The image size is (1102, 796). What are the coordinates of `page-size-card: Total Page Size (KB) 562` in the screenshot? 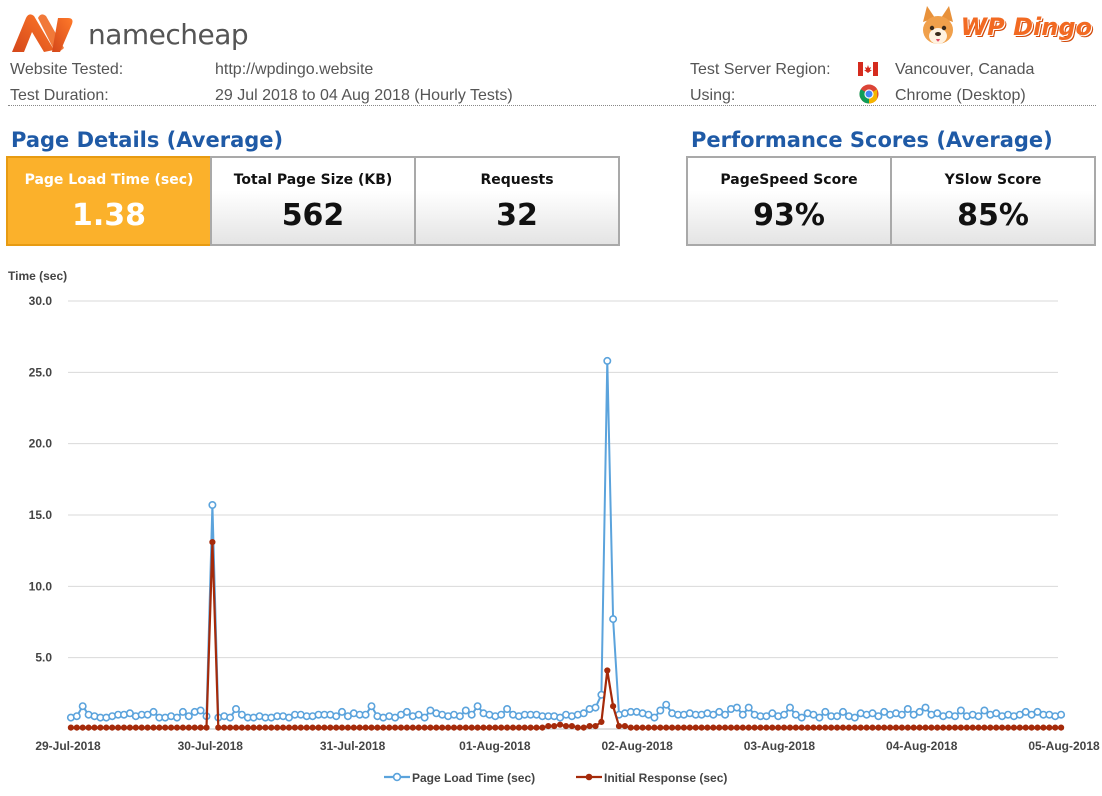 It's located at (313, 201).